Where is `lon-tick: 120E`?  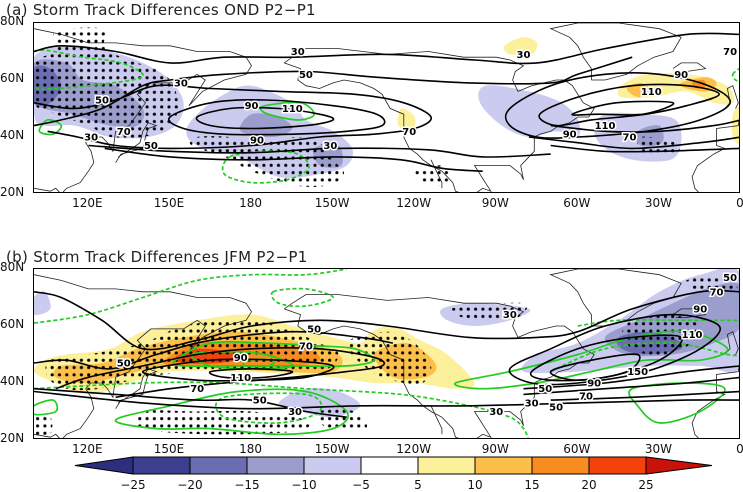
lon-tick: 120E is located at coordinates (87, 203).